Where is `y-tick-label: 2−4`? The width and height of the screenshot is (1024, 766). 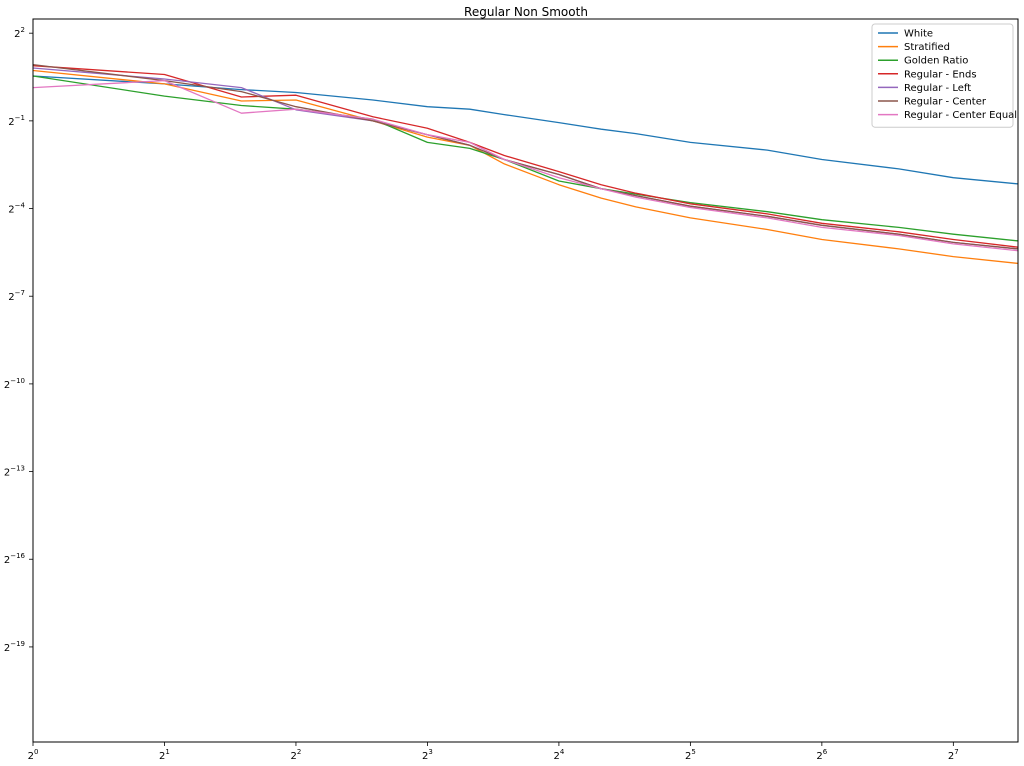
y-tick-label: 2−4 is located at coordinates (16, 209).